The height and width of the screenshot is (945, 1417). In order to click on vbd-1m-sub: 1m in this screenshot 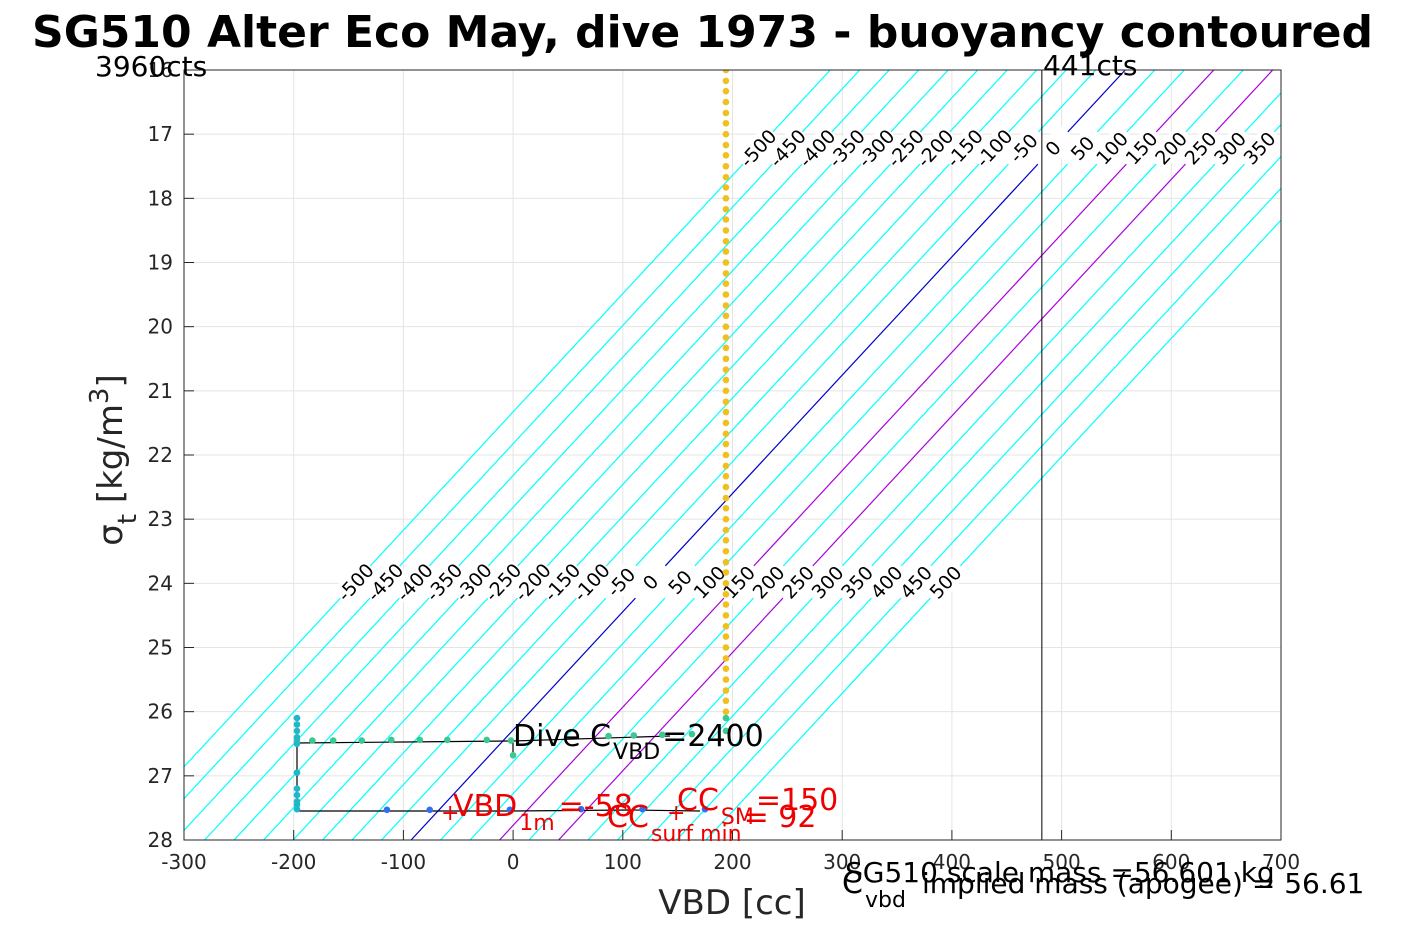, I will do `click(536, 823)`.